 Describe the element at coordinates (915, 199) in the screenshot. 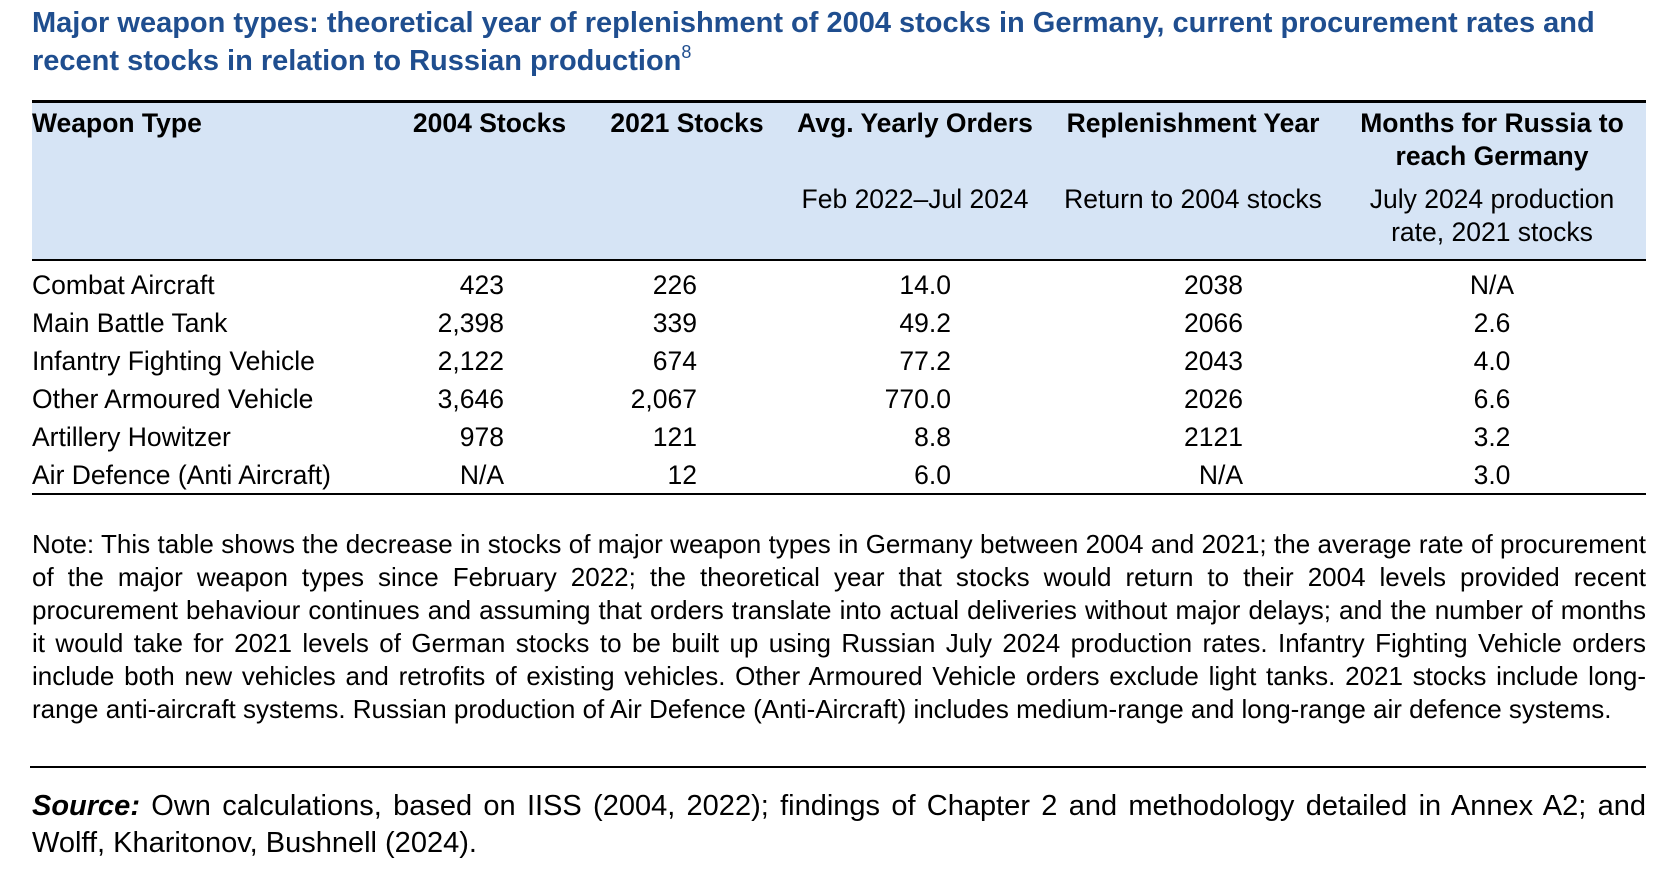

I see `subheader-cell: Feb 2022–Jul 2024` at that location.